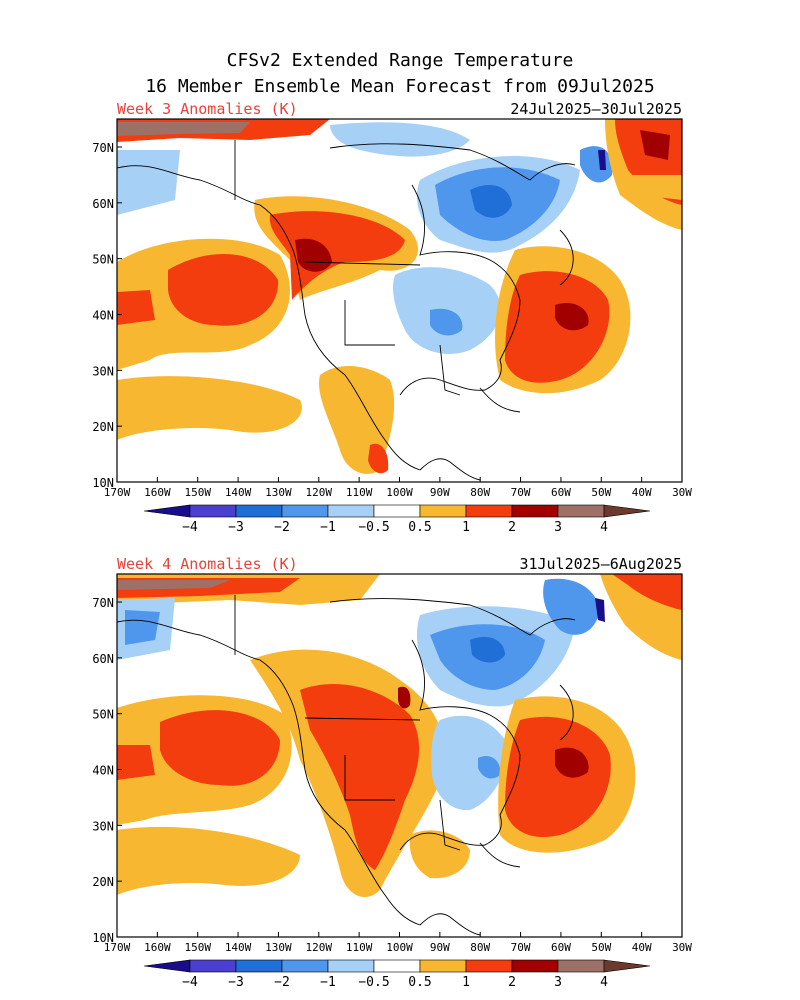 This screenshot has width=800, height=1000. Describe the element at coordinates (682, 492) in the screenshot. I see `lon-tick-label: 30W` at that location.